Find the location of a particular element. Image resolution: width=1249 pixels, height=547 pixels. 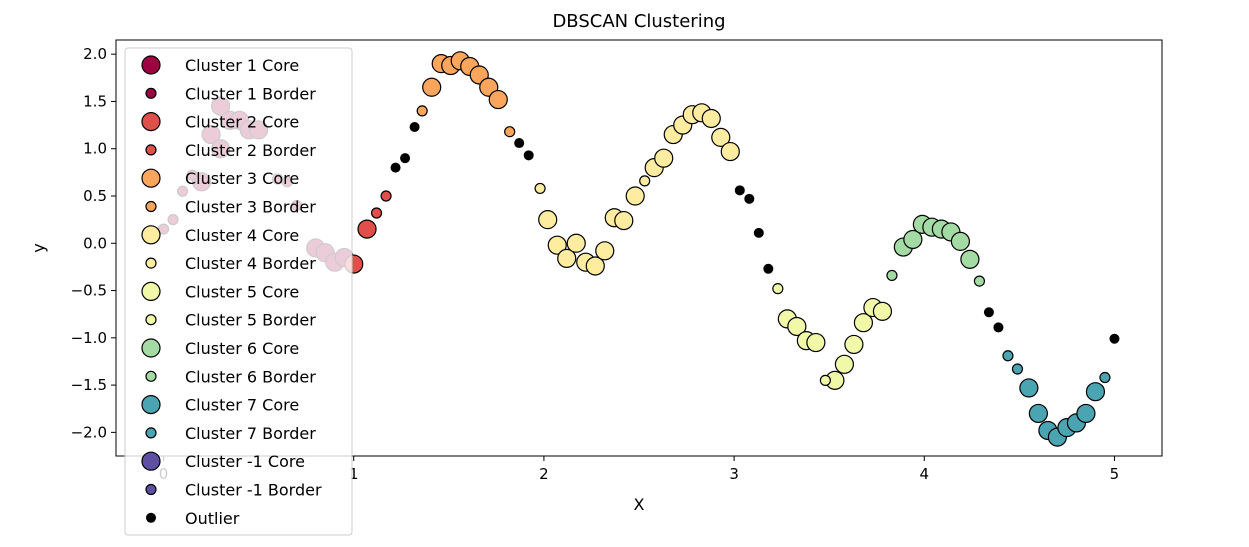

x-tick-label: 3 is located at coordinates (734, 474).